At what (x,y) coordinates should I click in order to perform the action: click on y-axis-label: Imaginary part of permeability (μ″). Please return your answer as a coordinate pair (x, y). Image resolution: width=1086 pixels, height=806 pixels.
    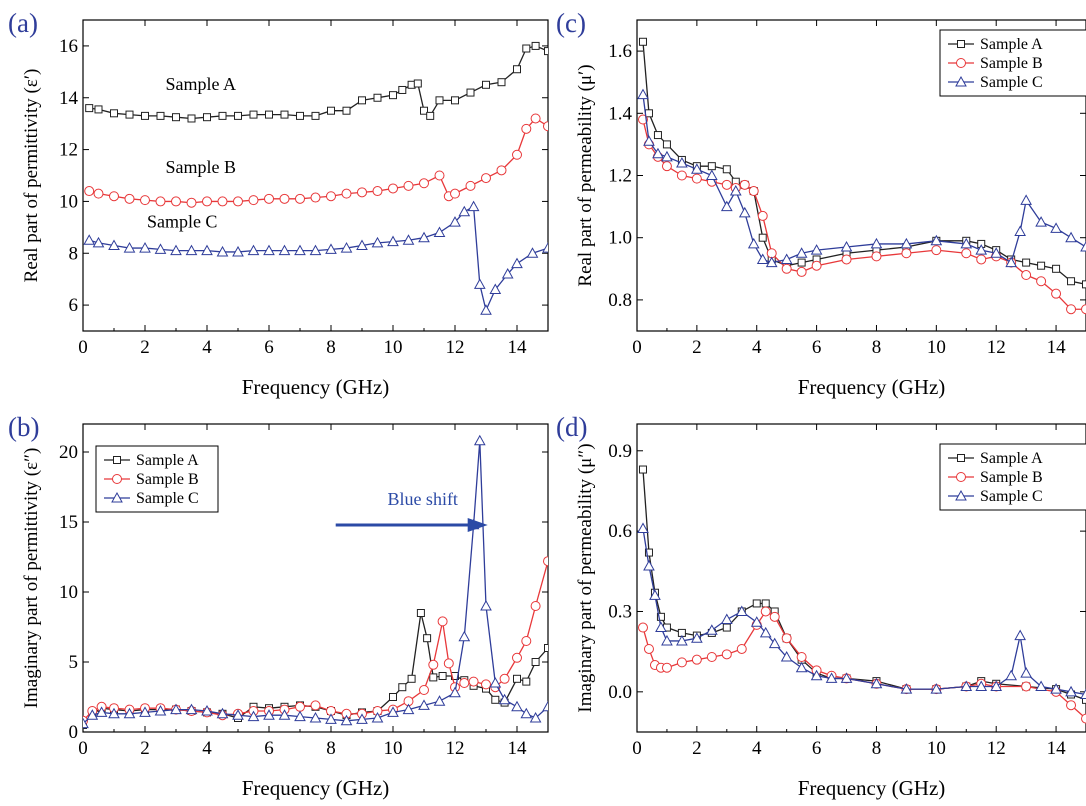
    Looking at the image, I should click on (585, 577).